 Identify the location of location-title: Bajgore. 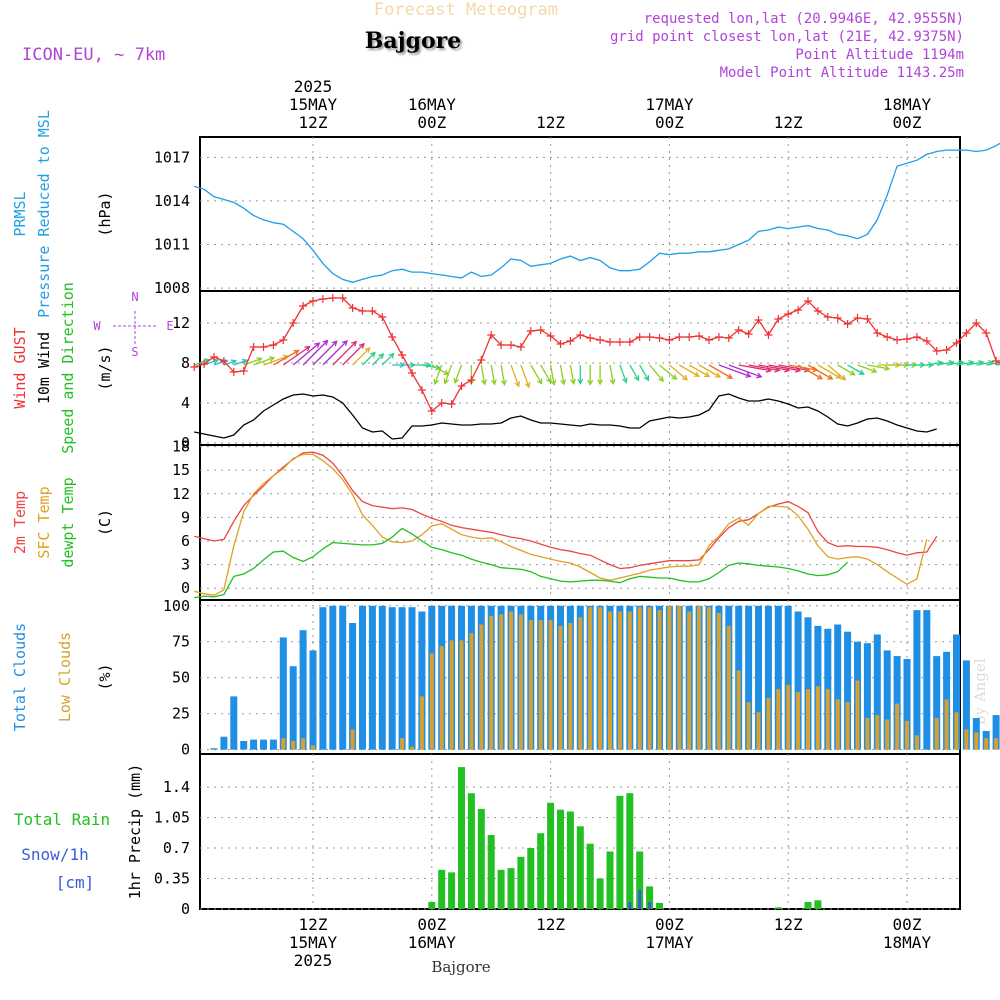
(413, 41).